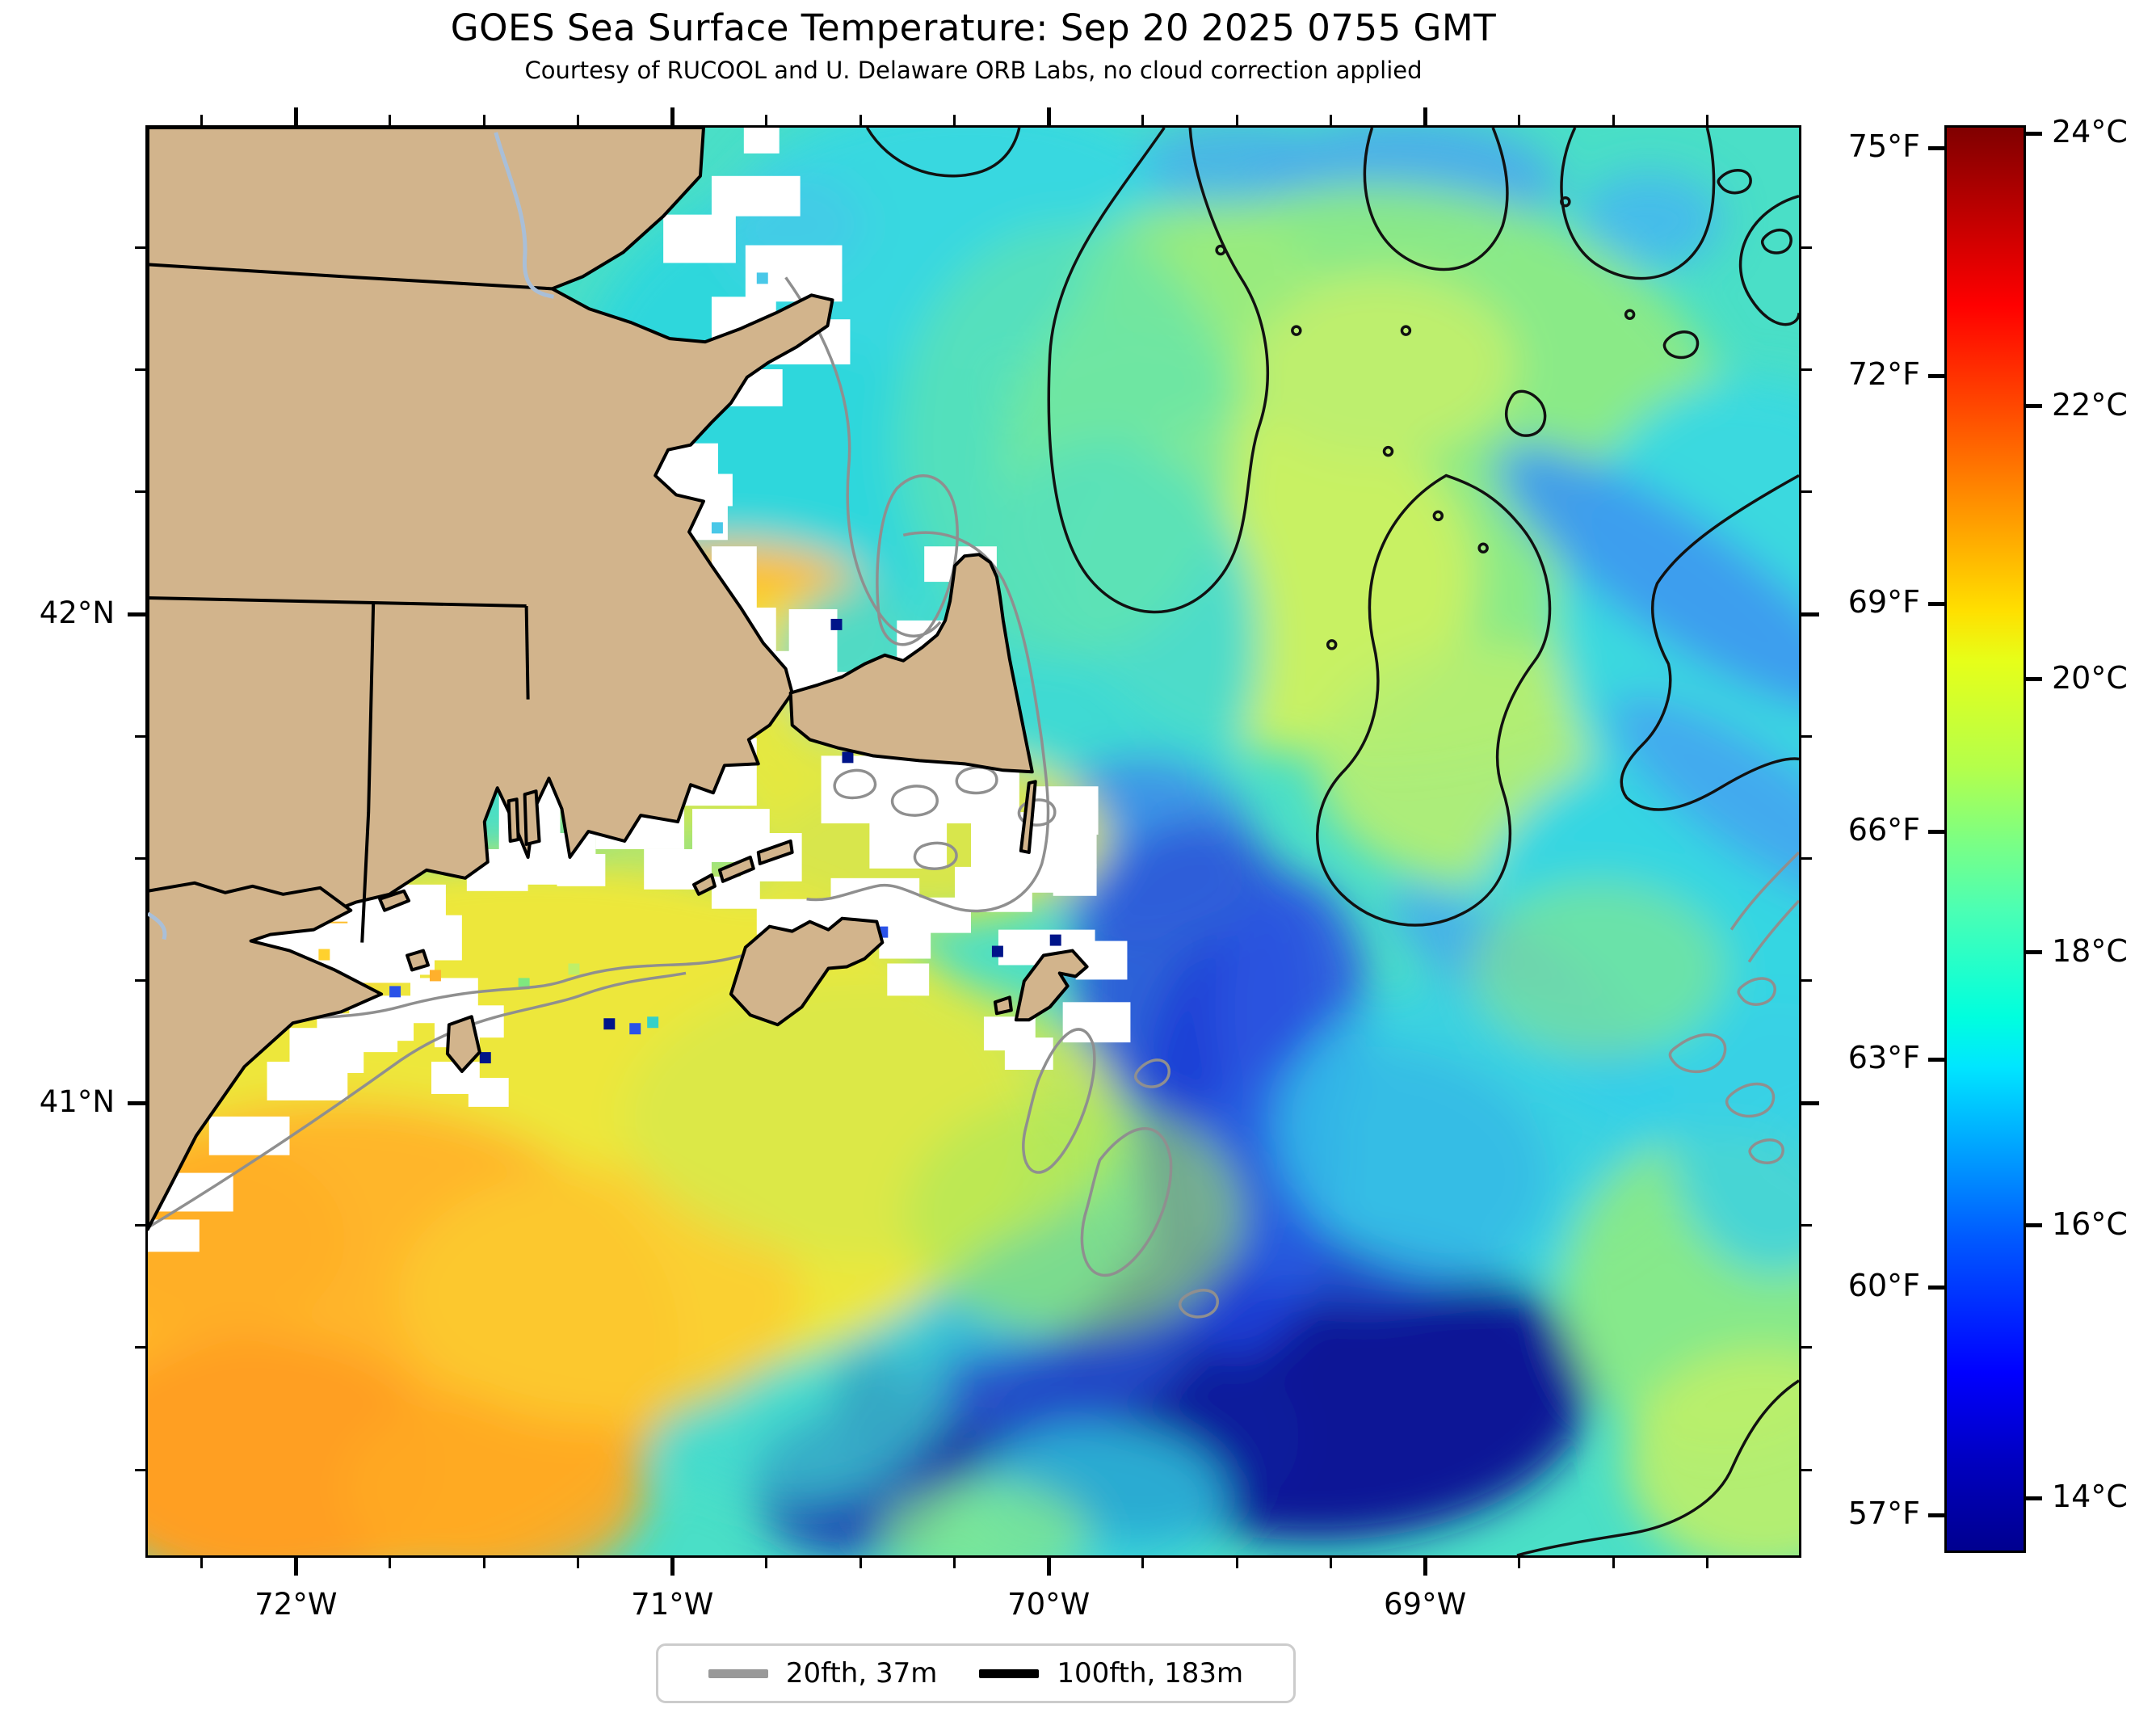 The width and height of the screenshot is (2156, 1721). Describe the element at coordinates (418, 960) in the screenshot. I see `gardiners-island` at that location.